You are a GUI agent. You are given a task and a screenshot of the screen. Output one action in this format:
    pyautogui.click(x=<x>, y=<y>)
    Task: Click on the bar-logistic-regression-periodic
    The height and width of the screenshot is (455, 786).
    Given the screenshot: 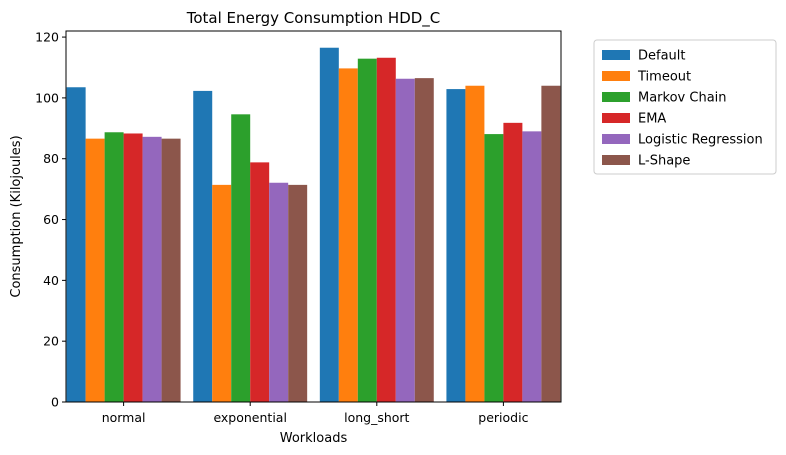 What is the action you would take?
    pyautogui.click(x=532, y=266)
    